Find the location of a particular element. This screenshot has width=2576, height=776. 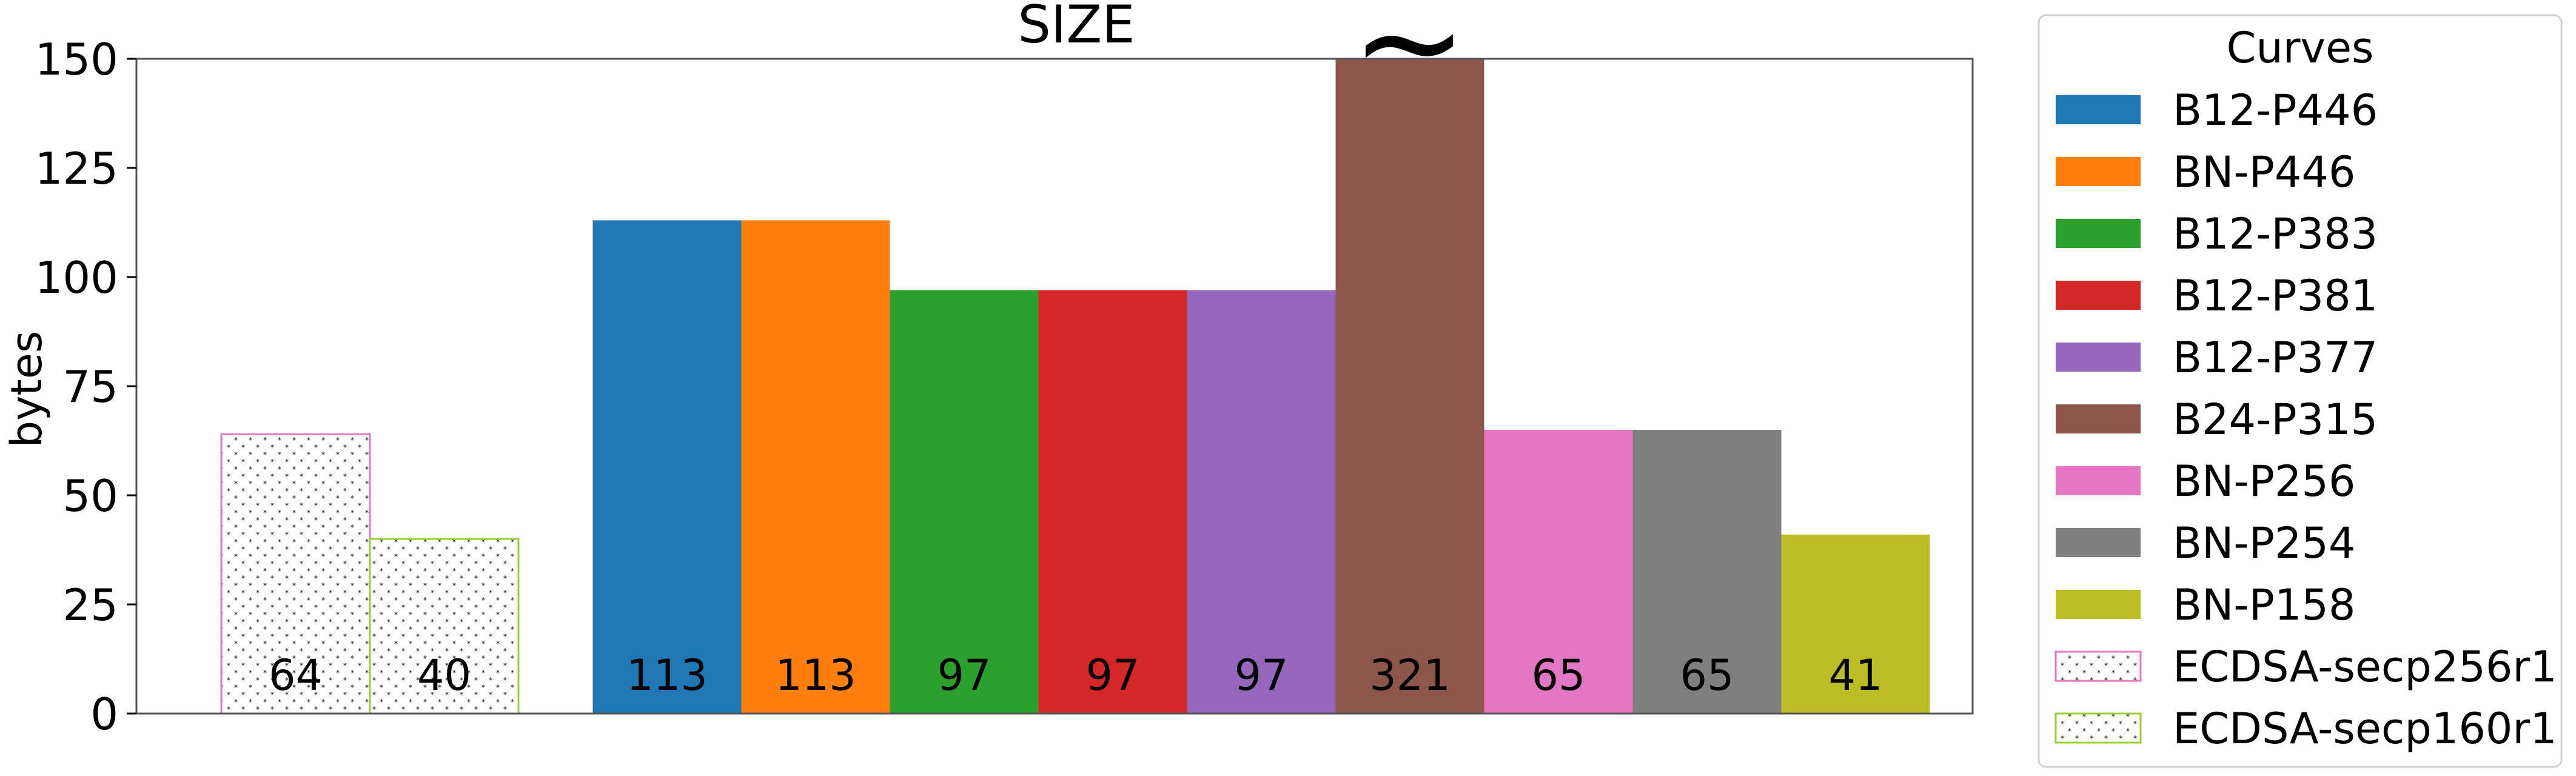

legend-item-ecdsa-secp256r1: ECDSA-secp256r1 is located at coordinates (2305, 667).